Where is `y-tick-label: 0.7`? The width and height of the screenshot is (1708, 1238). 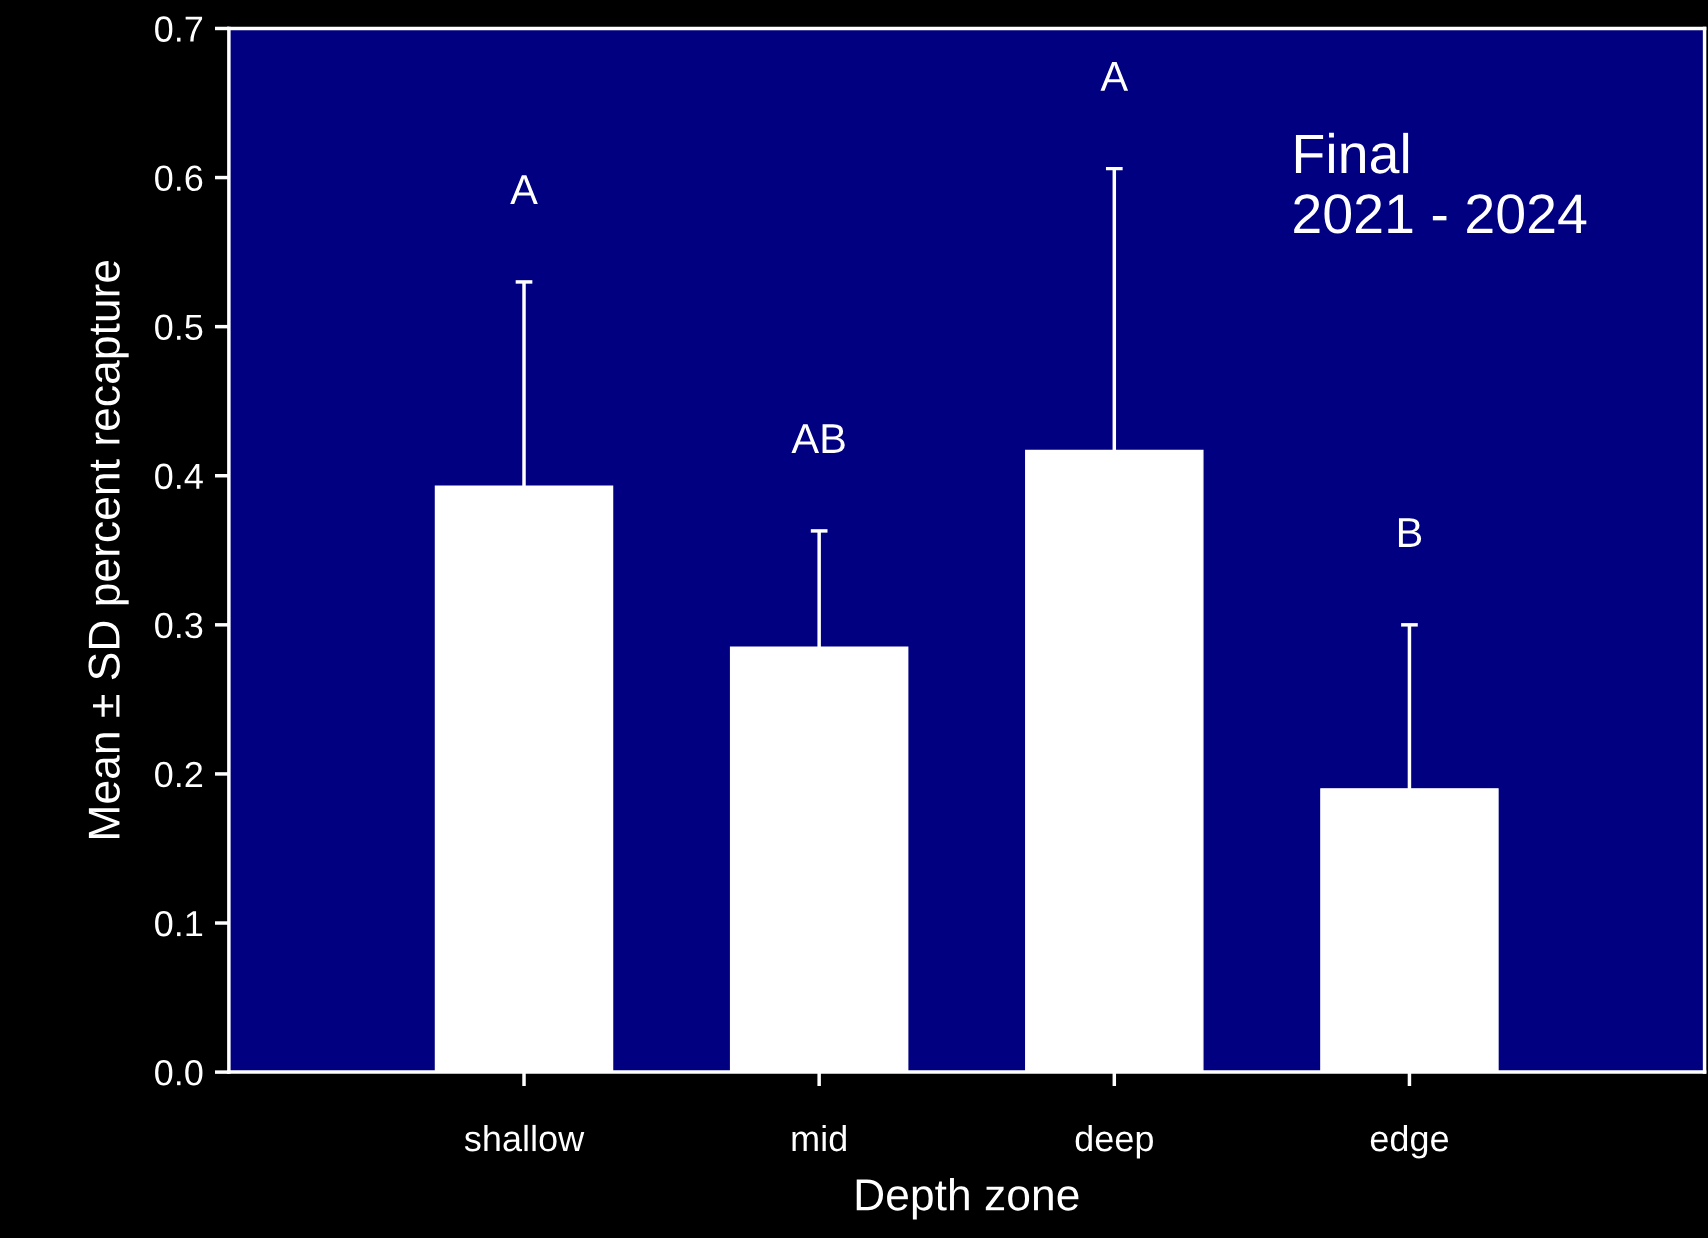 y-tick-label: 0.7 is located at coordinates (179, 29).